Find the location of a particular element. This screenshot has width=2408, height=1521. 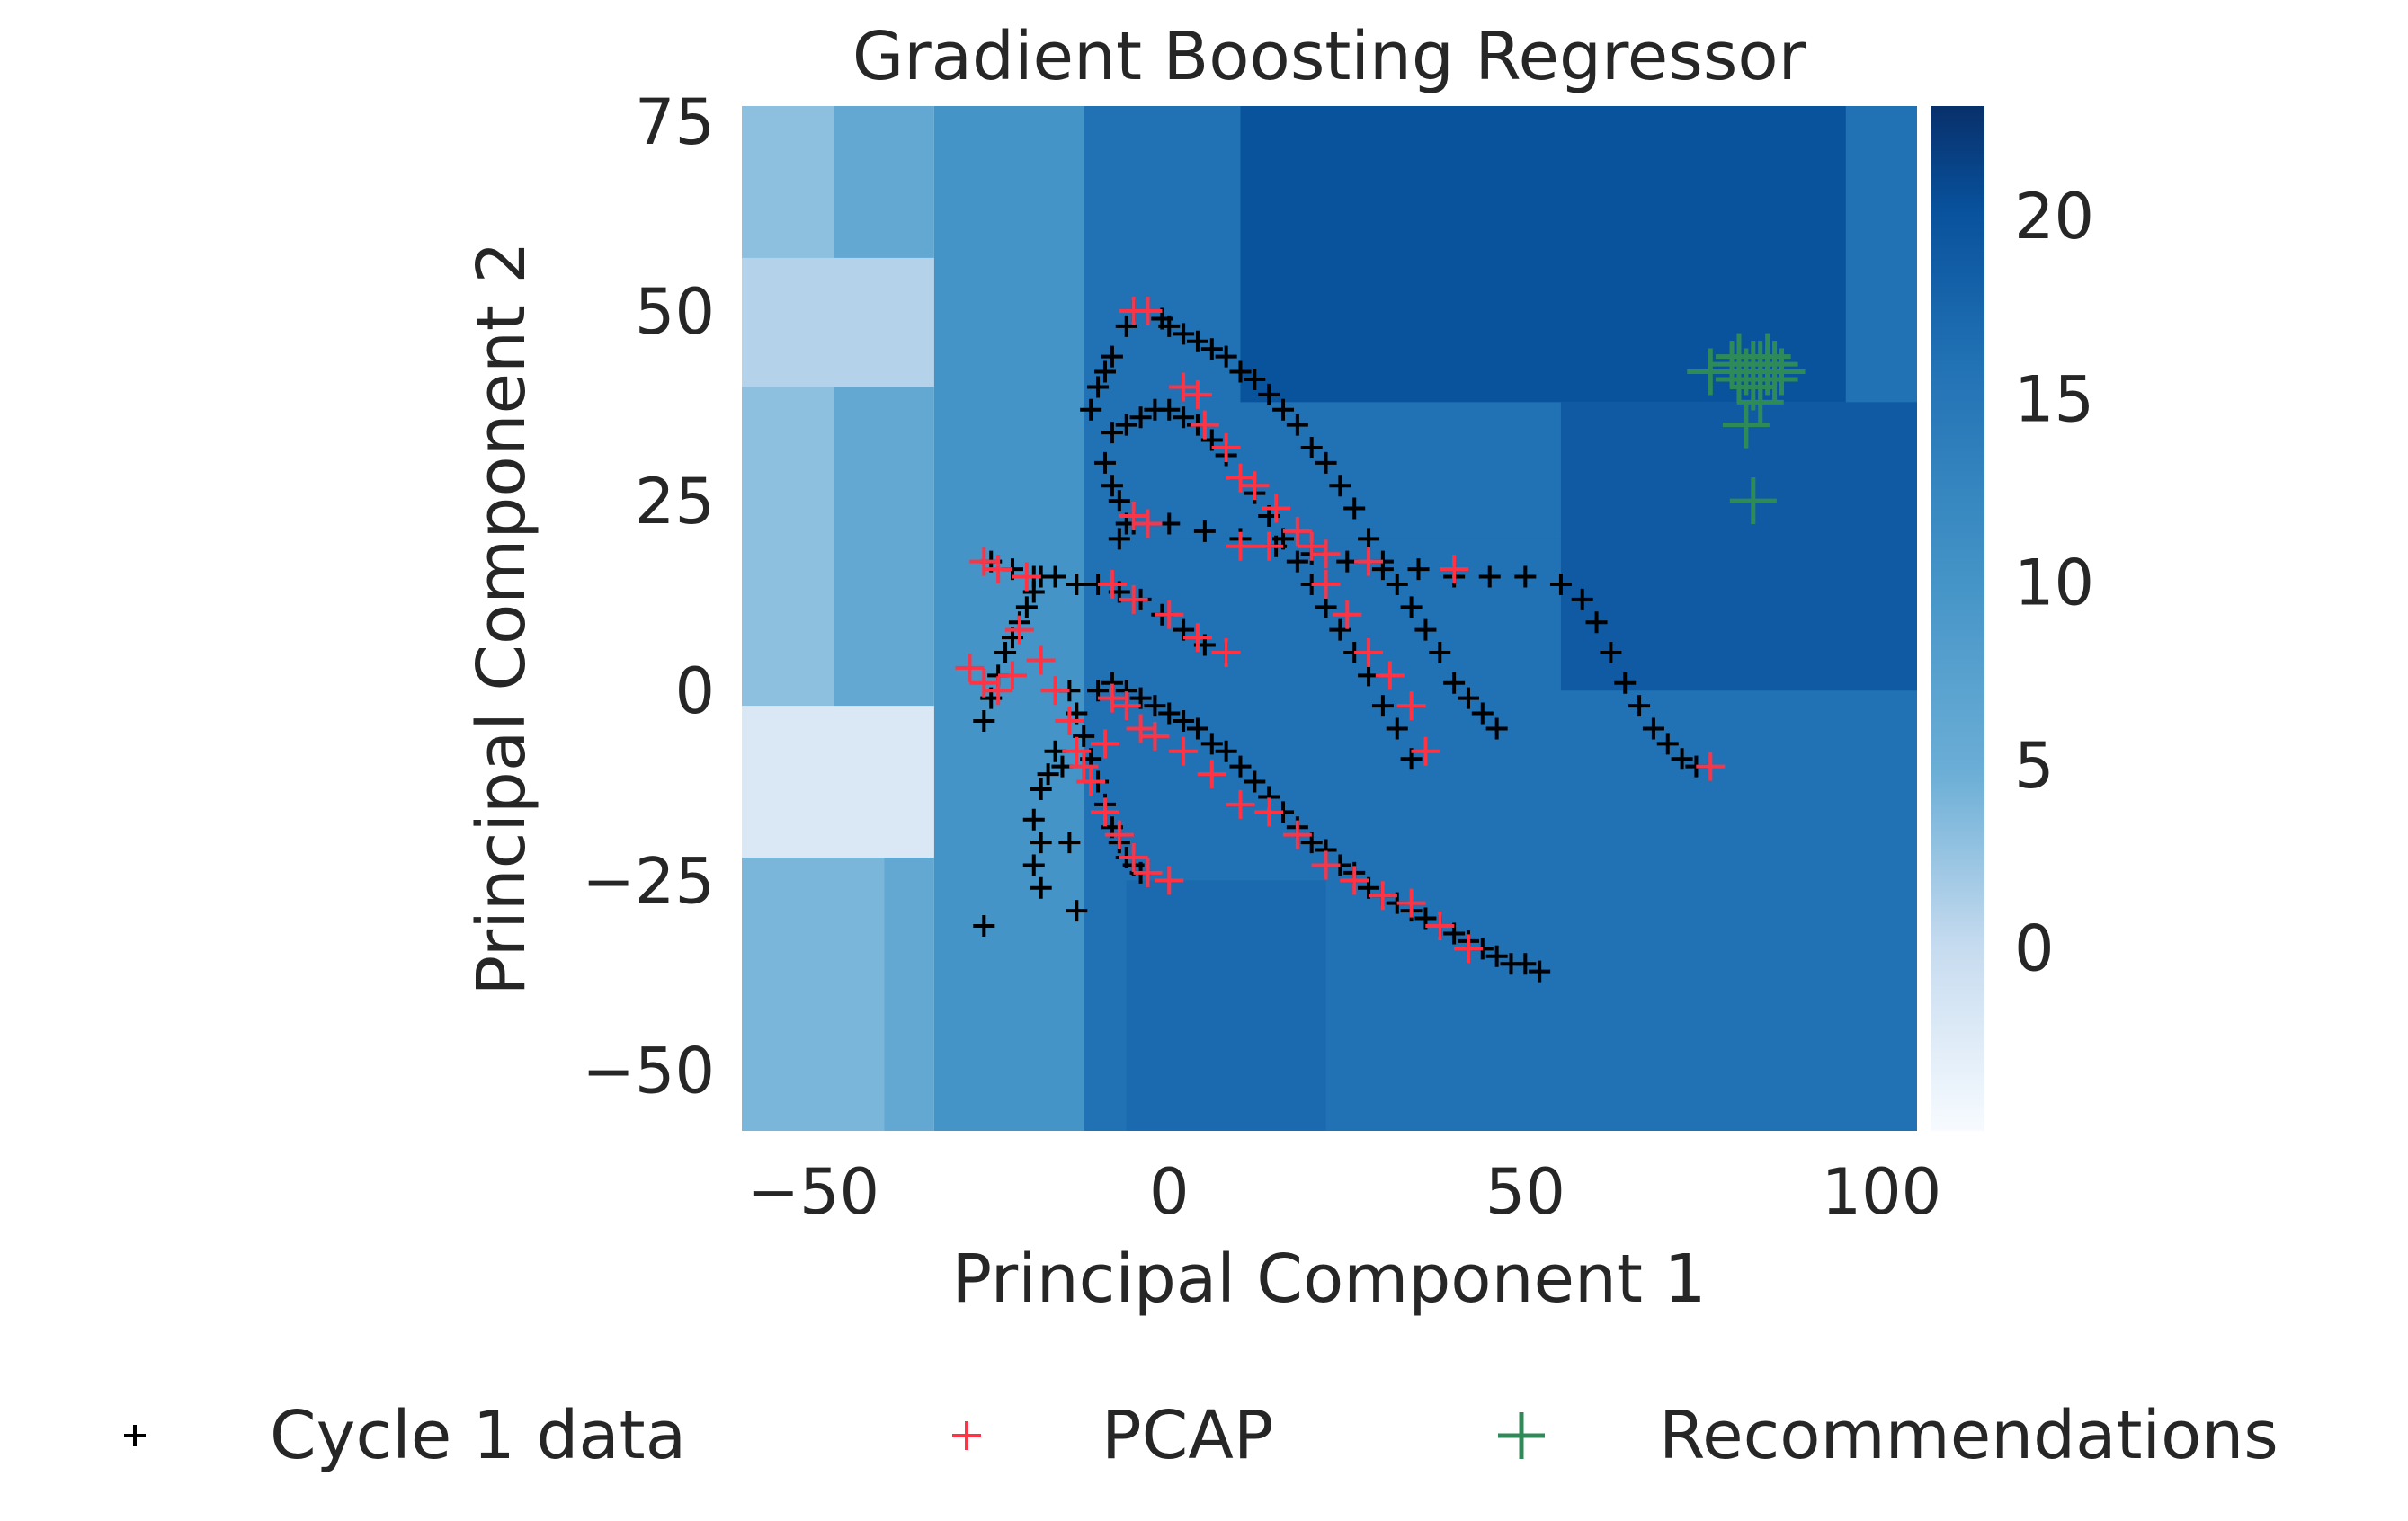

series-recommendations is located at coordinates (1746, 429).